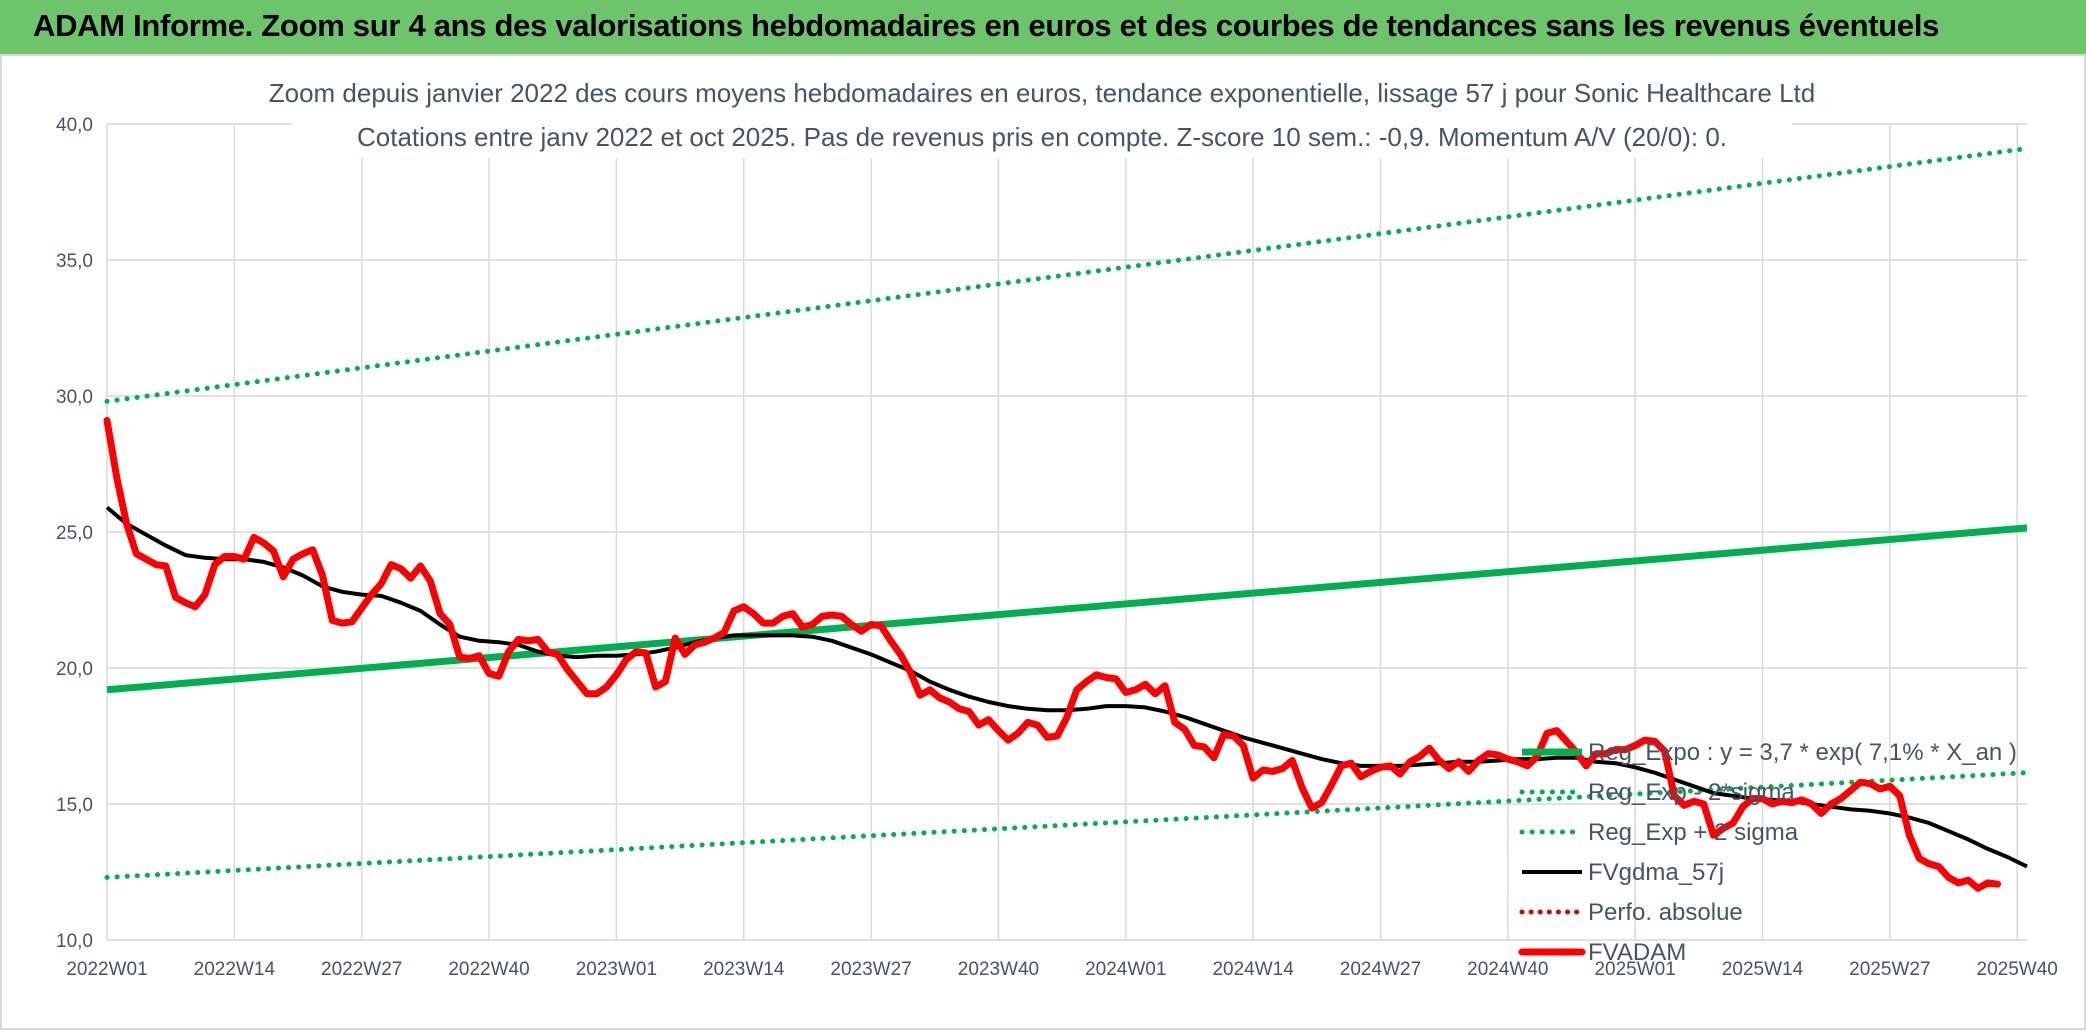  I want to click on y-tick-label: 15,0, so click(74, 805).